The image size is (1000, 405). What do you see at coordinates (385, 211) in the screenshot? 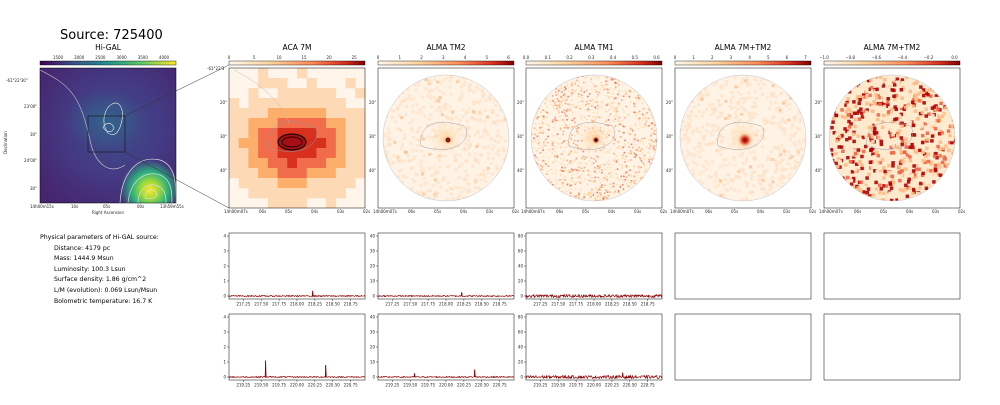
I see `map-xtick: 14h00m07s` at bounding box center [385, 211].